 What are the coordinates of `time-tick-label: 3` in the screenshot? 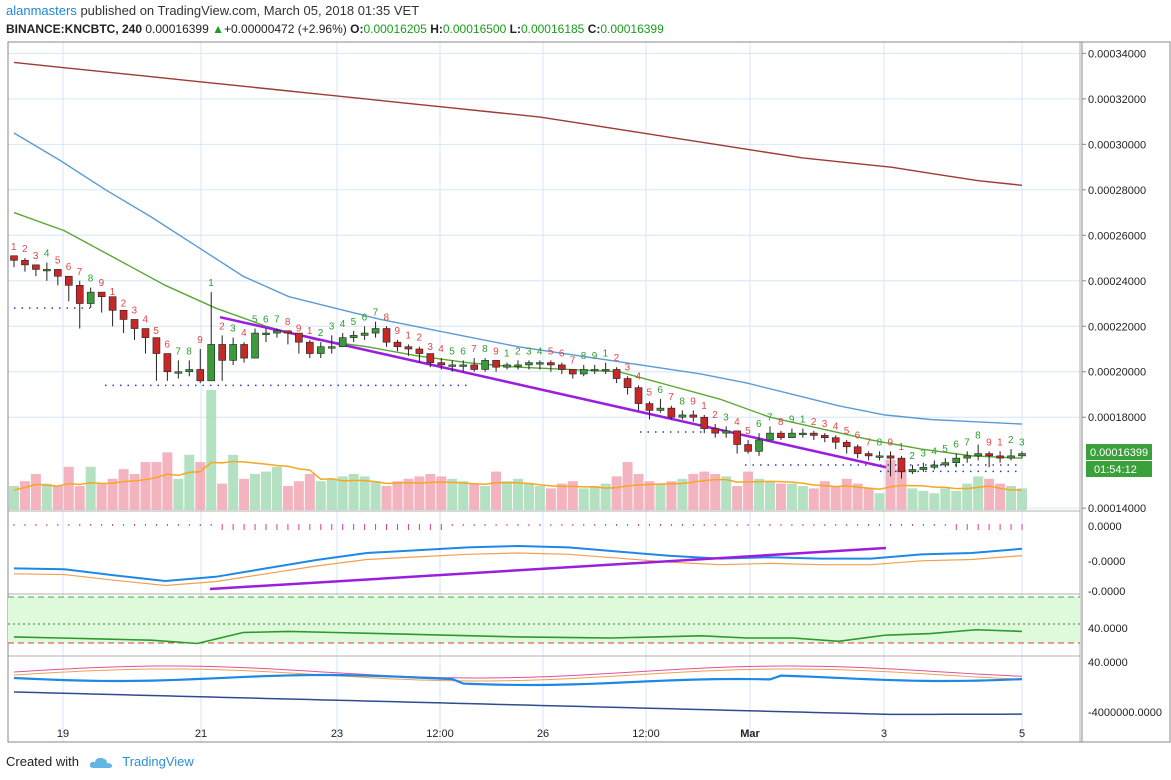 It's located at (884, 734).